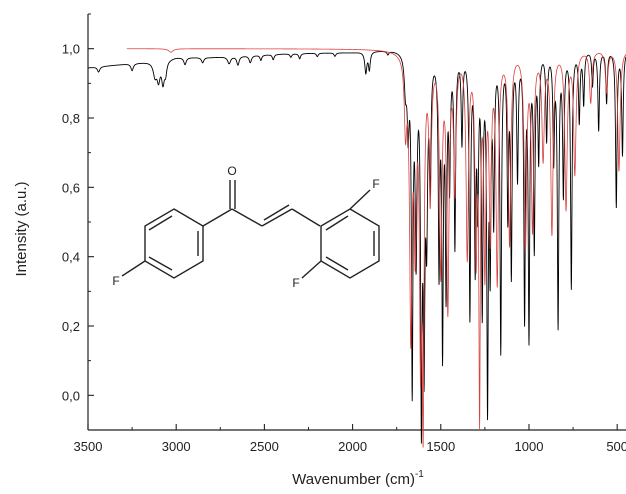  I want to click on x-tick-label: 2500, so click(264, 446).